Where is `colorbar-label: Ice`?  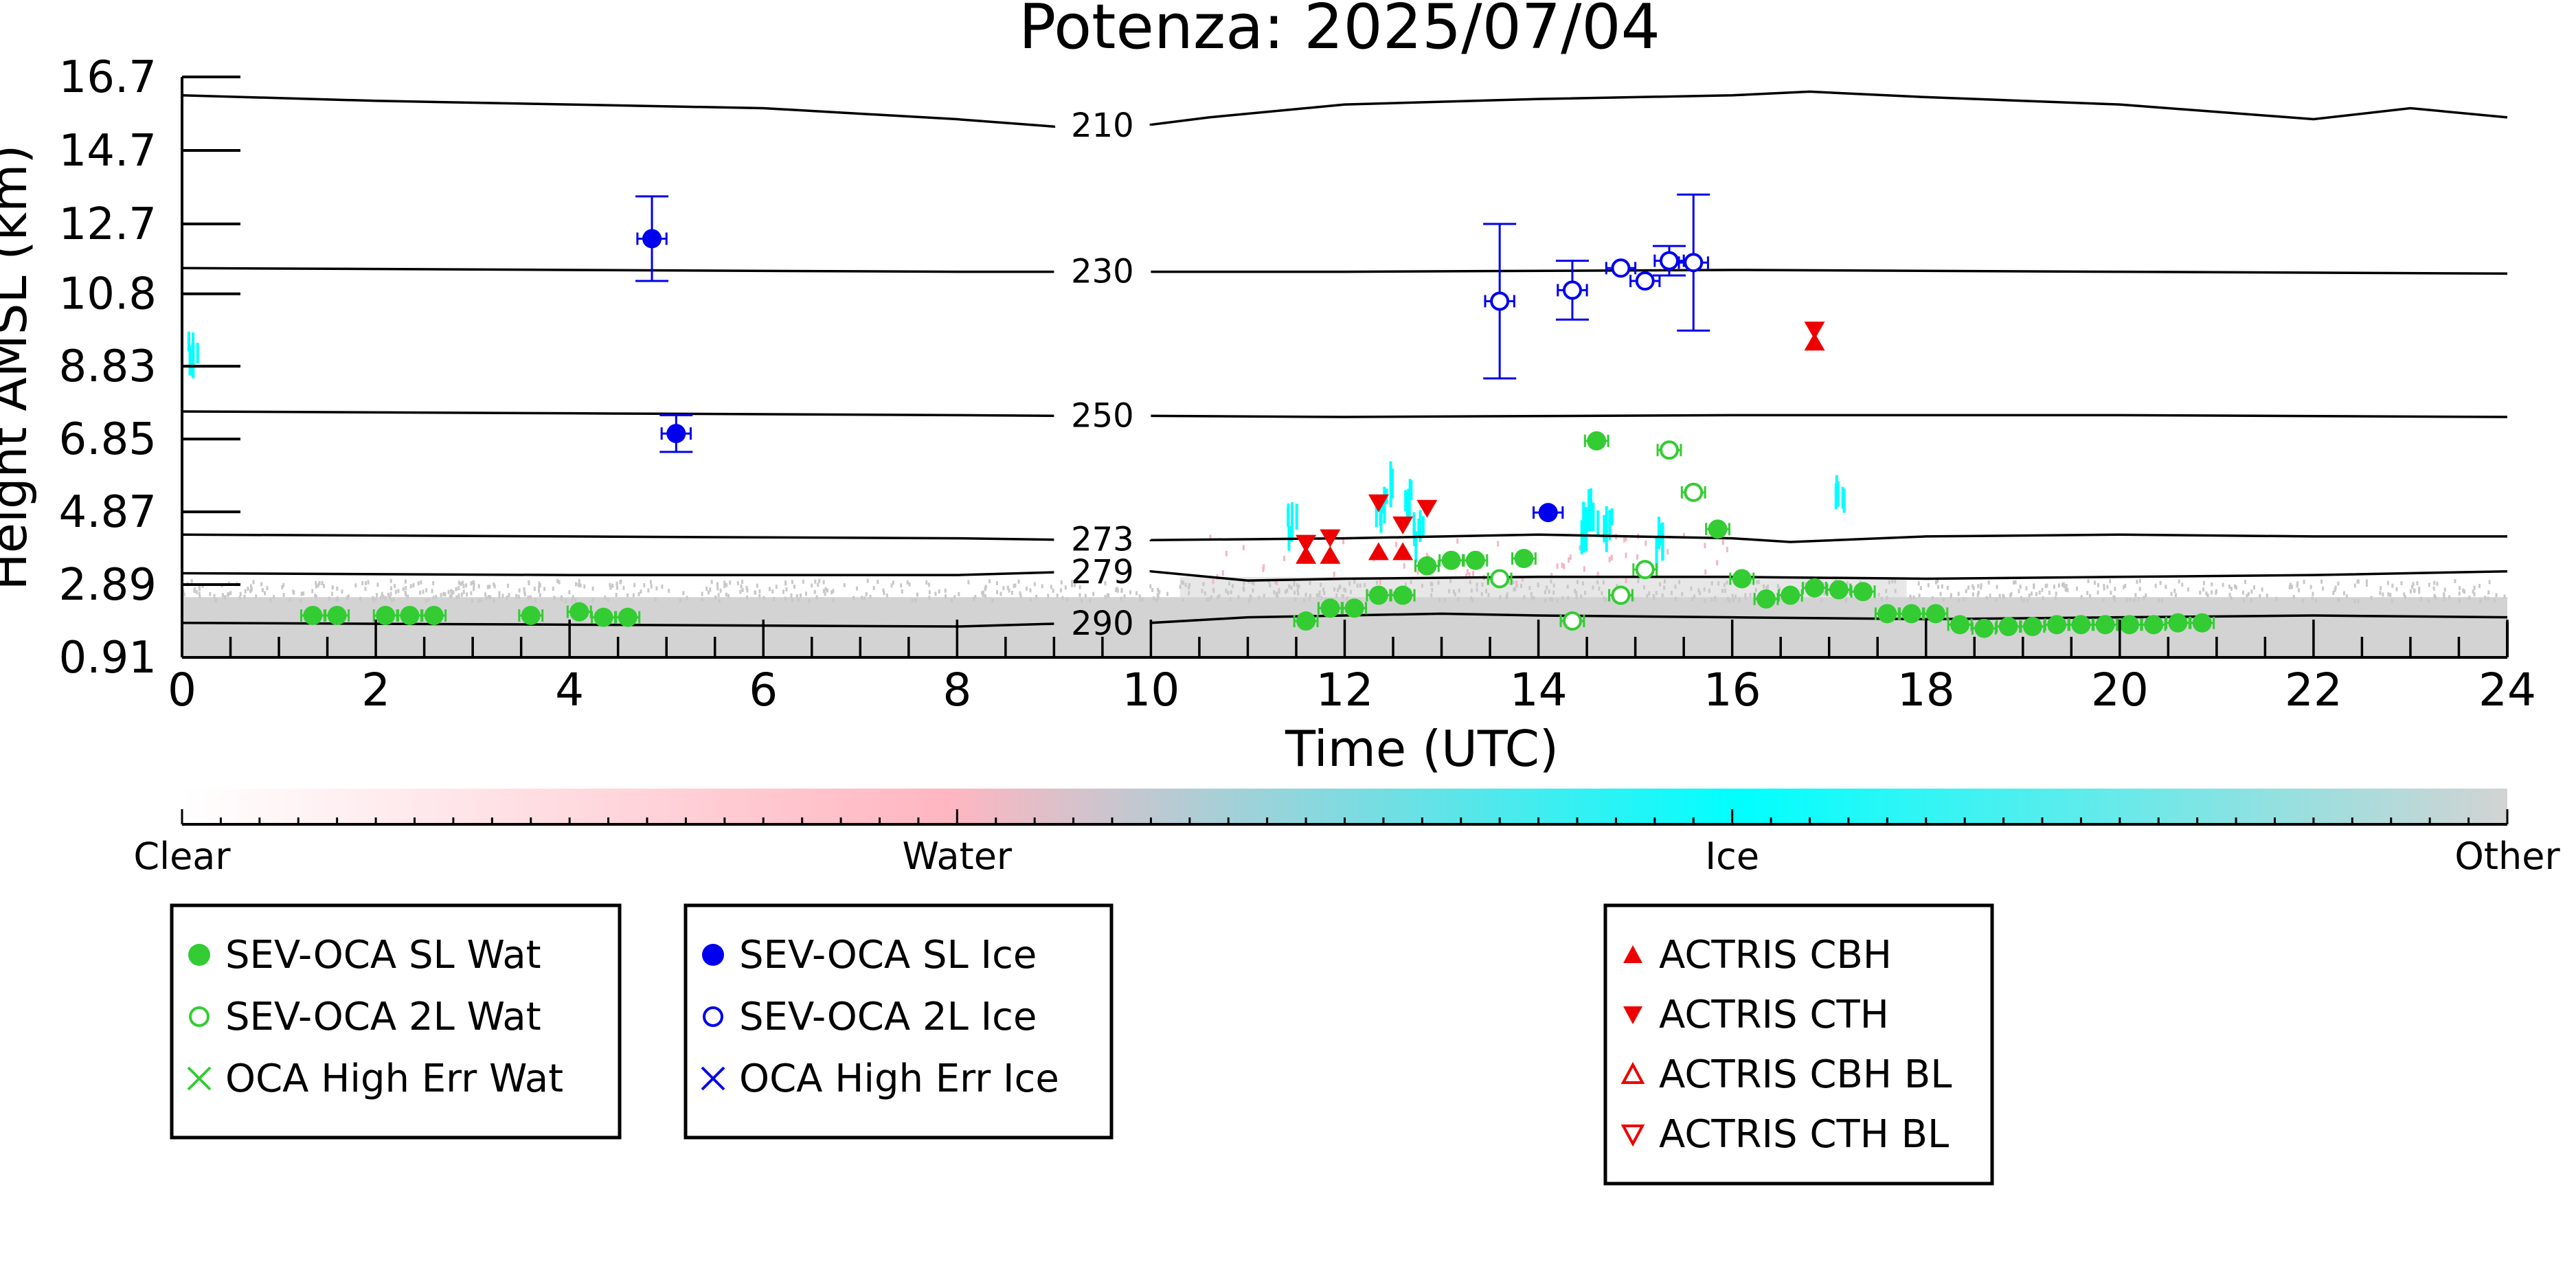
colorbar-label: Ice is located at coordinates (1732, 856).